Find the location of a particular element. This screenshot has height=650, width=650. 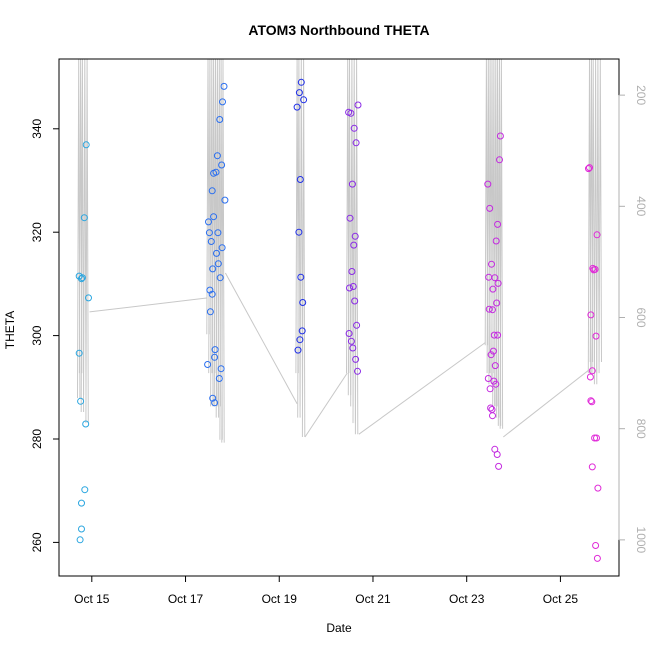

chart-title: ATOM3 Northbound THETA is located at coordinates (338, 30).